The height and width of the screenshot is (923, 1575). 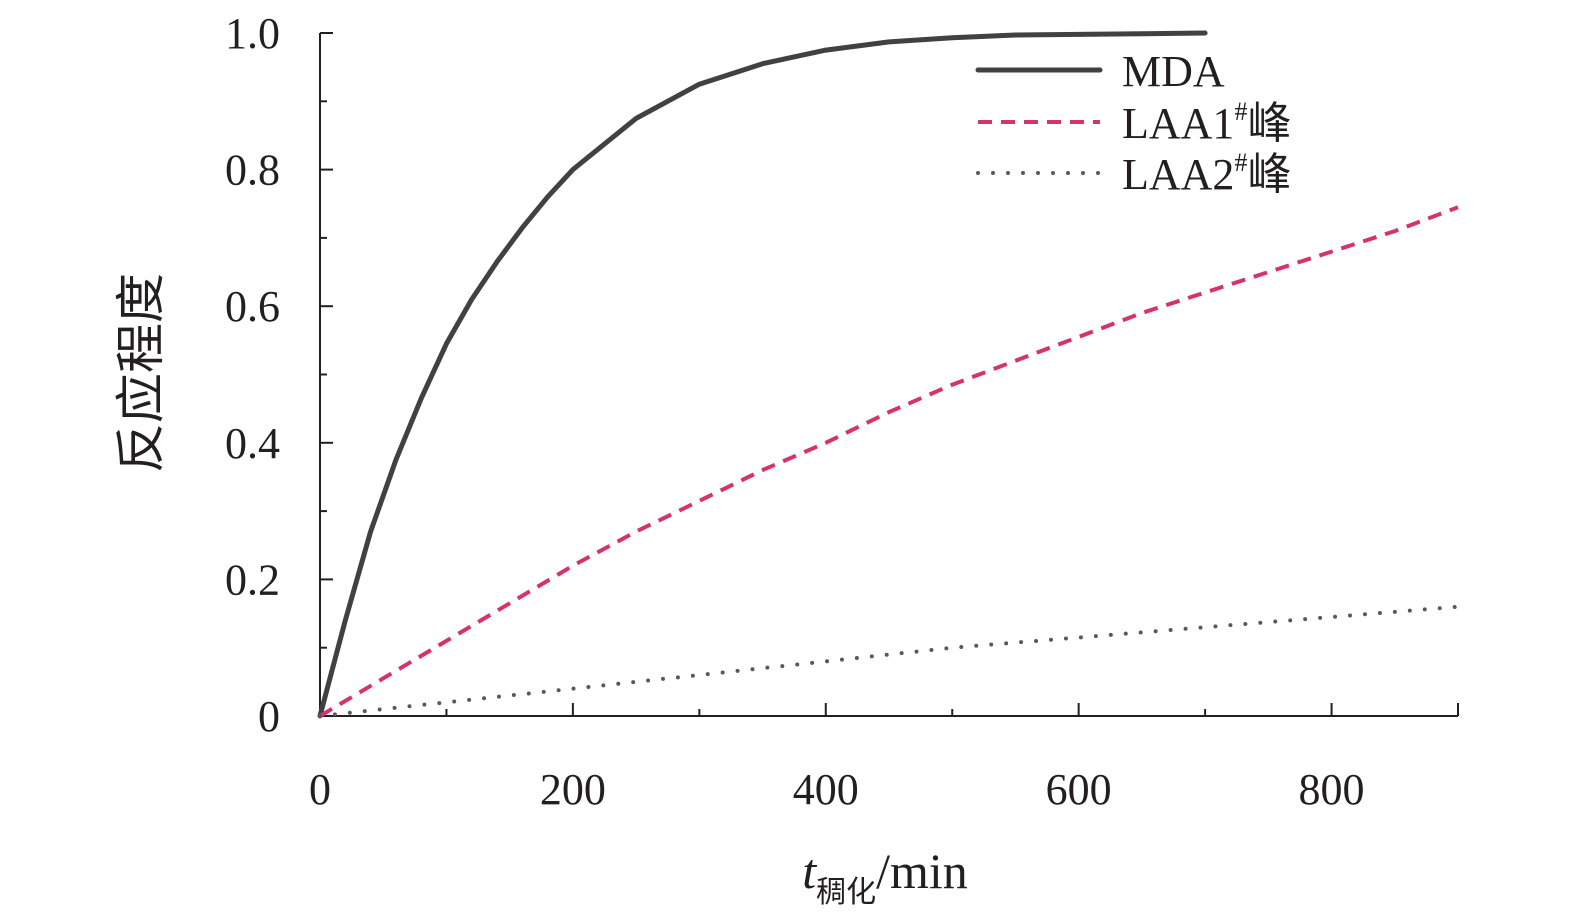 I want to click on x-tick-label: 800, so click(x=1332, y=789).